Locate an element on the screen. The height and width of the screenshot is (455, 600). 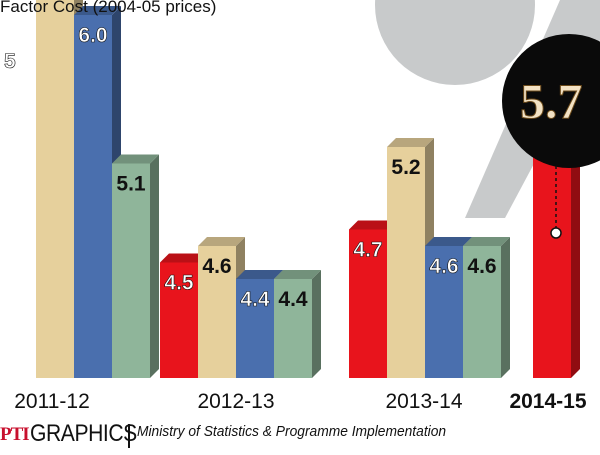
category-label-2012-13: 2012-13 is located at coordinates (235, 401).